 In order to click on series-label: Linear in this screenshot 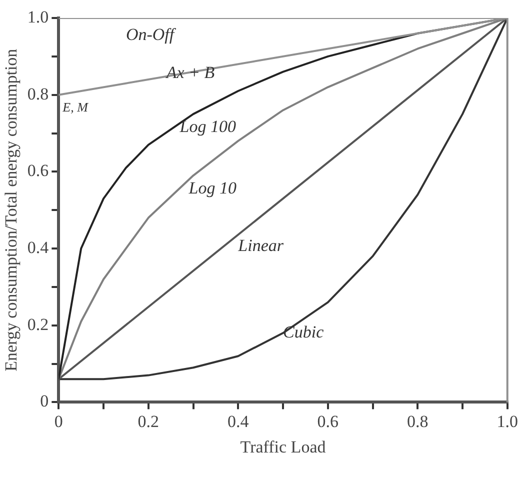, I will do `click(260, 246)`.